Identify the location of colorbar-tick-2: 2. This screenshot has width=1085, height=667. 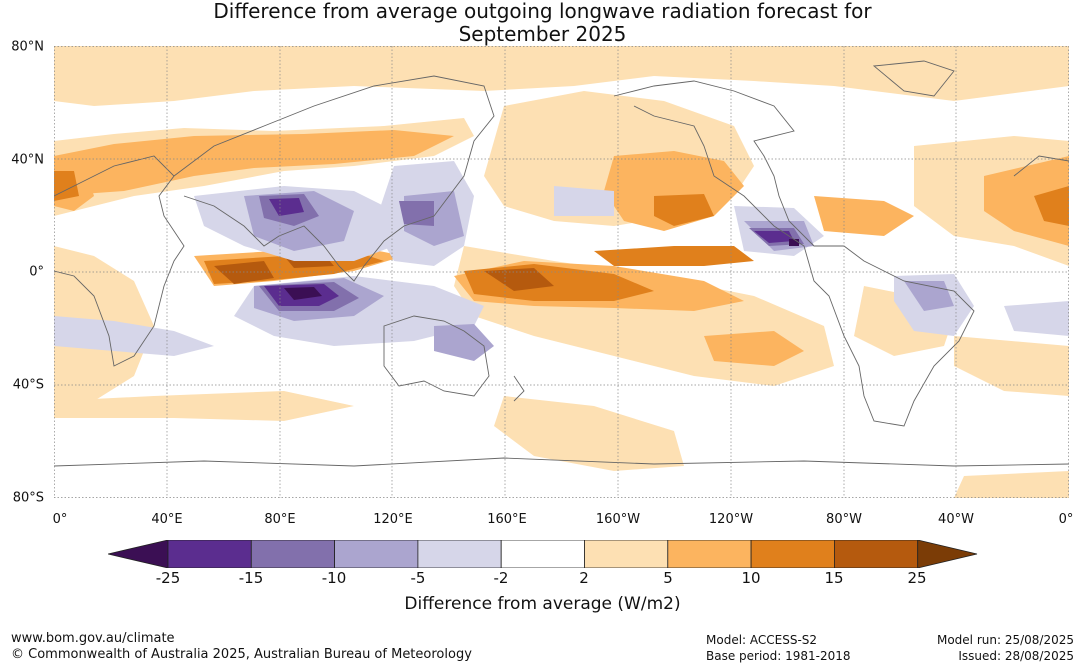
(584, 578).